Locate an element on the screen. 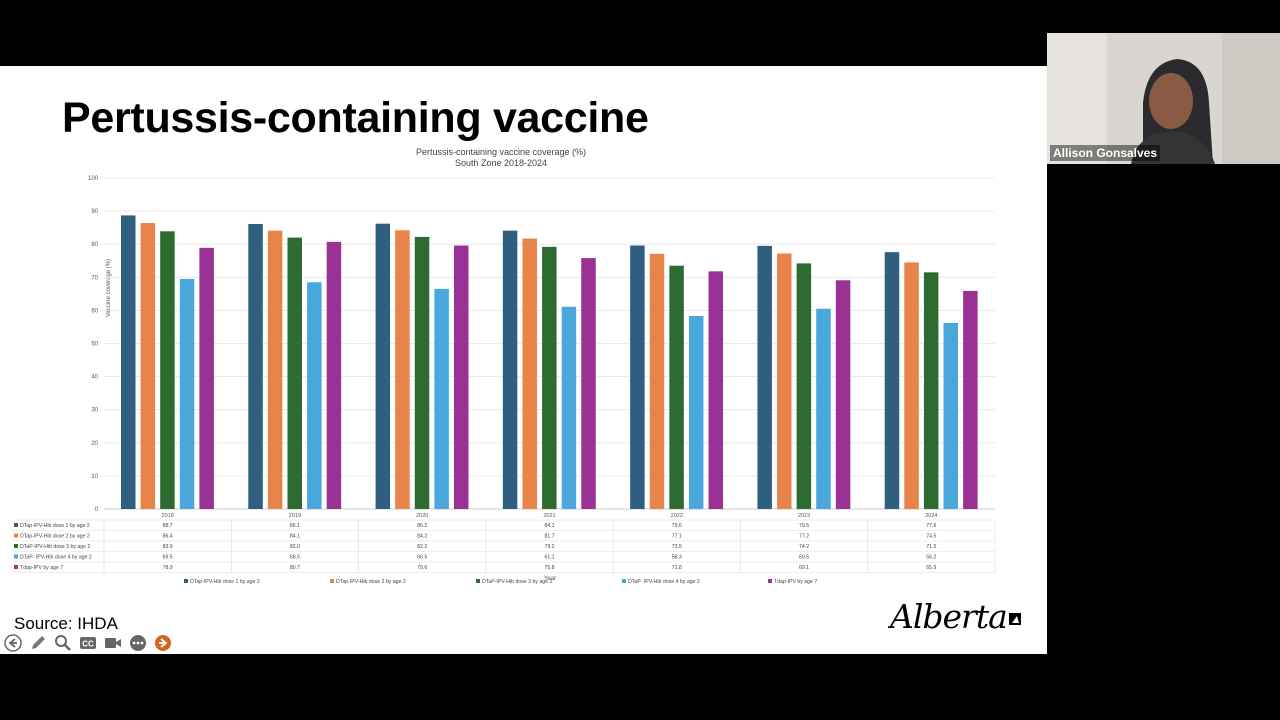 The width and height of the screenshot is (1280, 720). table-cell: 66.5 is located at coordinates (422, 558).